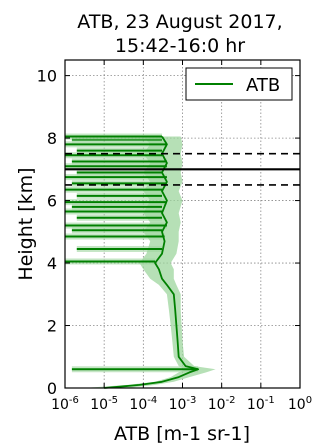  I want to click on y-tick-label: 6, so click(52, 201).